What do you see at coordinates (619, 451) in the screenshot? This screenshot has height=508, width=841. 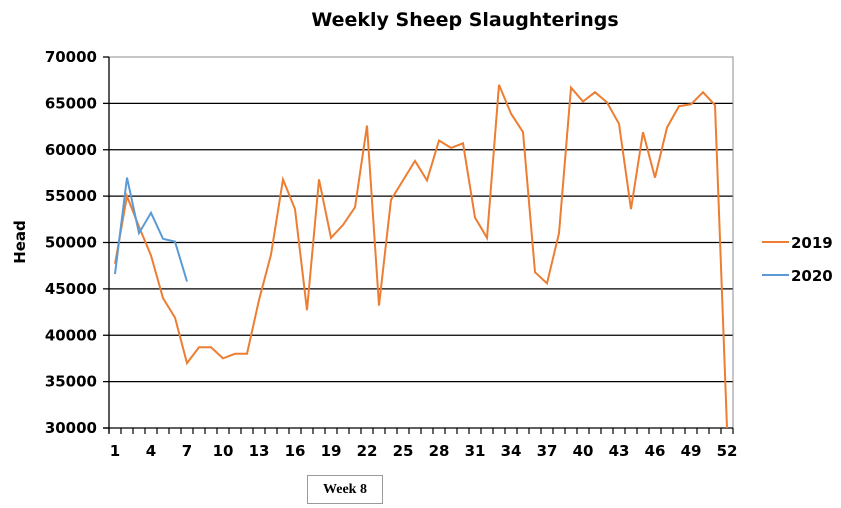 I see `x-tick-label: 43` at bounding box center [619, 451].